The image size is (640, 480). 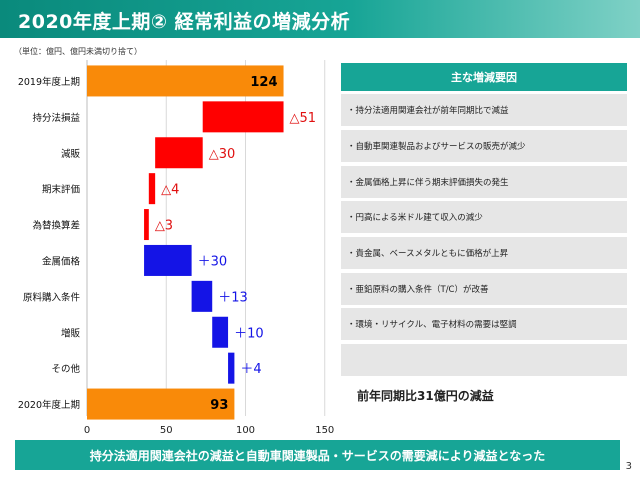 What do you see at coordinates (317, 455) in the screenshot?
I see `conclusion-banner: 持分法適用関連会社の減益と自動車関連製品・サービスの需要減により減益となった` at bounding box center [317, 455].